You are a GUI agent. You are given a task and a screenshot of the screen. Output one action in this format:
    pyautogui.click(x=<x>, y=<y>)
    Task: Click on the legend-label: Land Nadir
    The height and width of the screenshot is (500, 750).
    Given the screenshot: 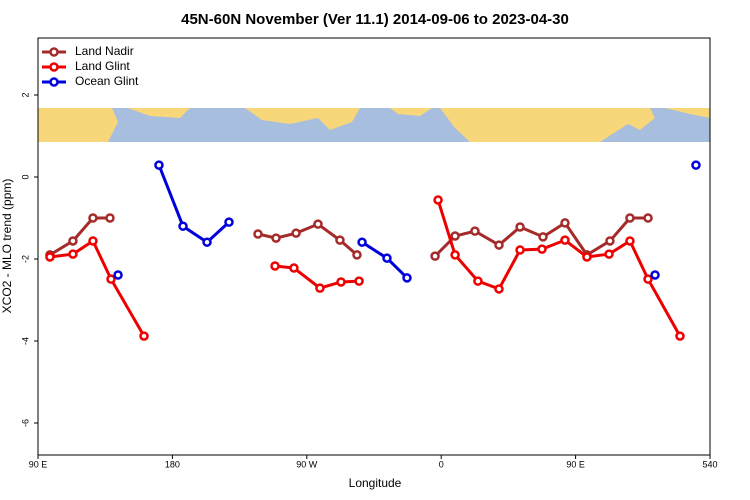 What is the action you would take?
    pyautogui.click(x=104, y=51)
    